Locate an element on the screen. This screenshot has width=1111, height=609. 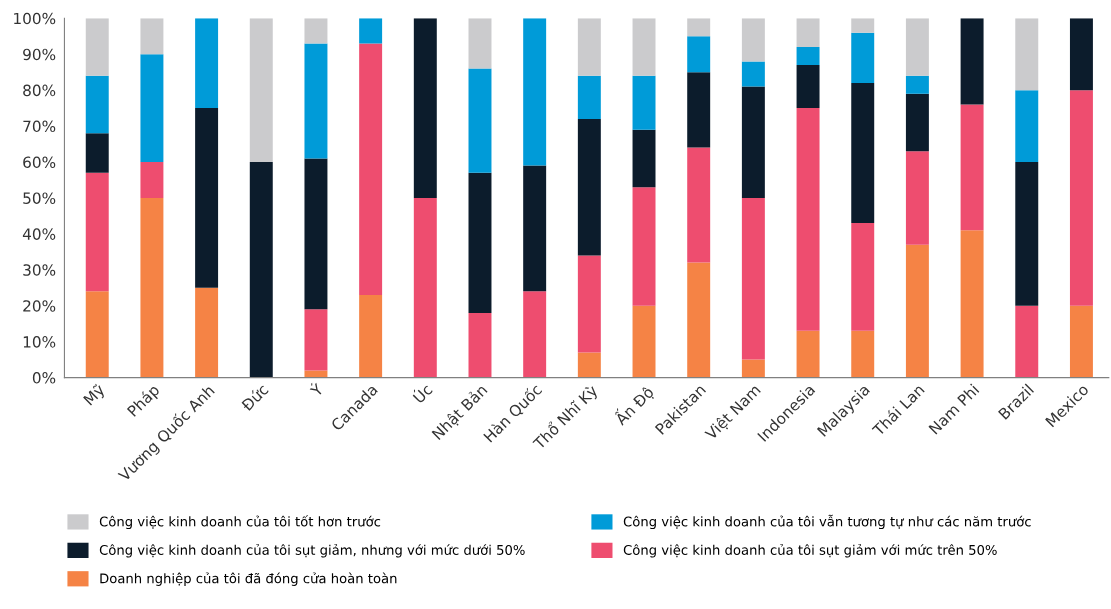
legend-label: Công việc kinh doanh của tôi sụt giảm, nhưng với mức dưới 50% is located at coordinates (312, 551).